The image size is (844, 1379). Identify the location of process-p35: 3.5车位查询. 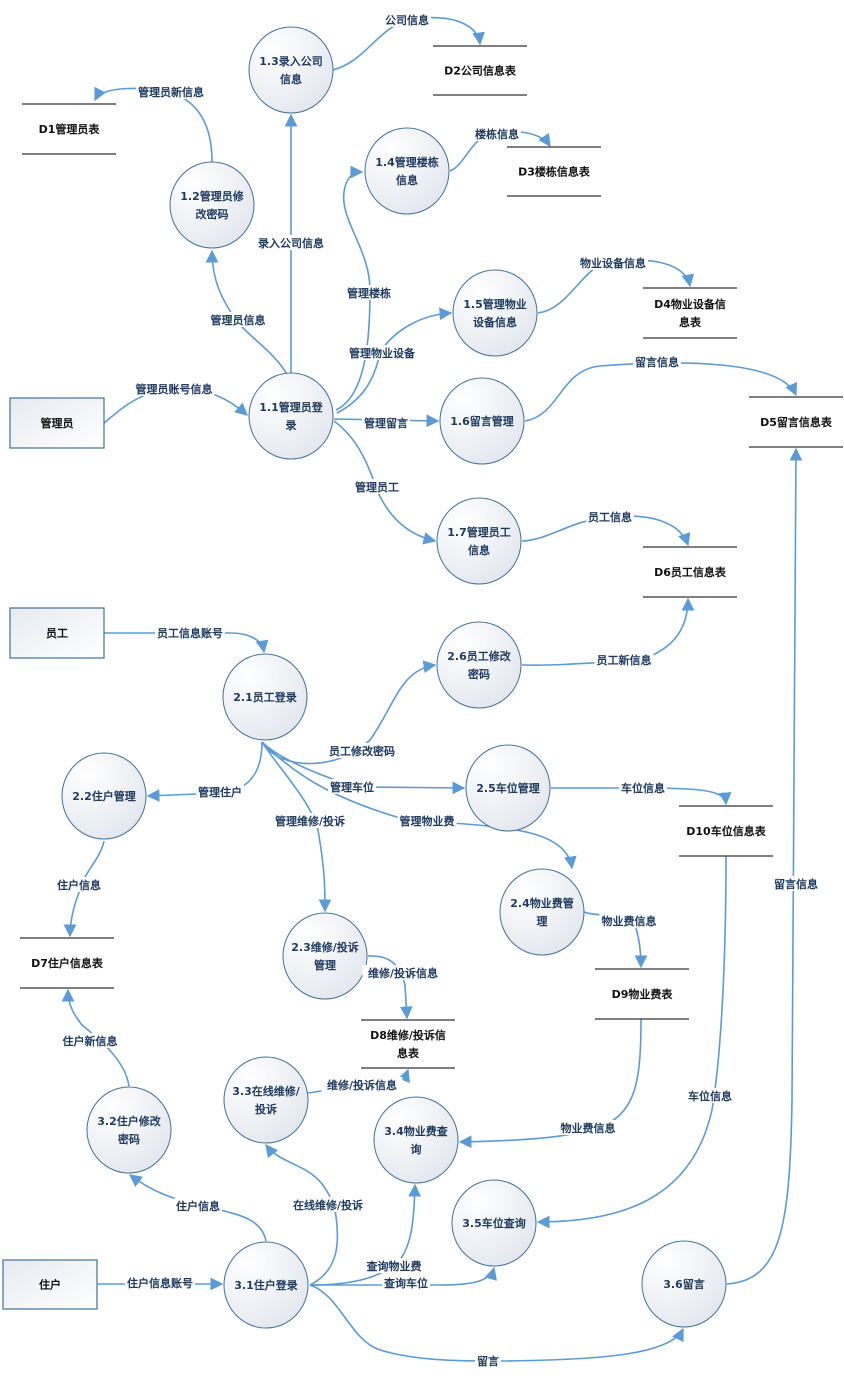
(494, 1223).